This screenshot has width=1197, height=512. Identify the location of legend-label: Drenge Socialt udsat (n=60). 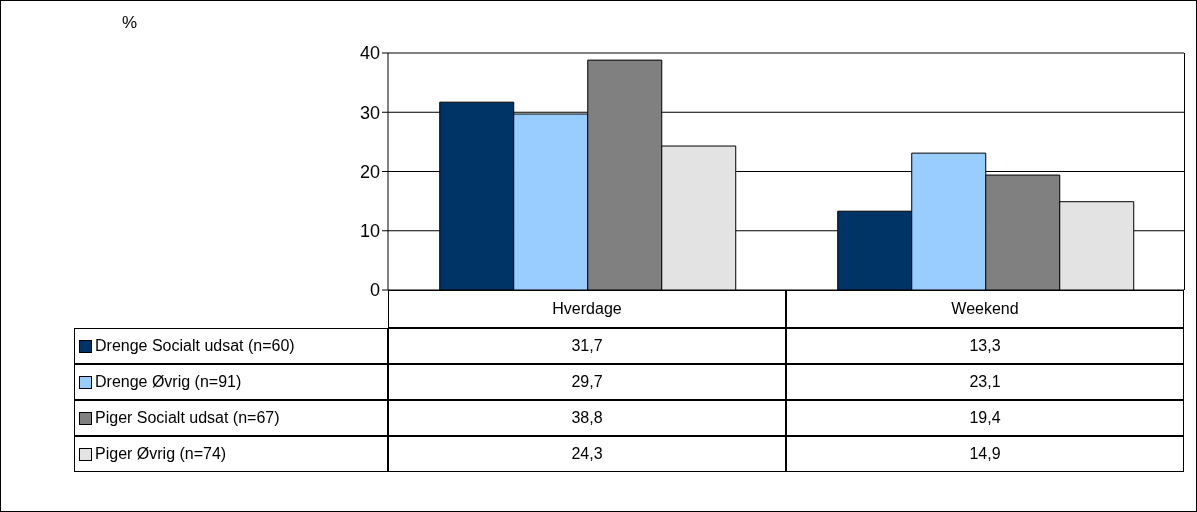
(231, 346).